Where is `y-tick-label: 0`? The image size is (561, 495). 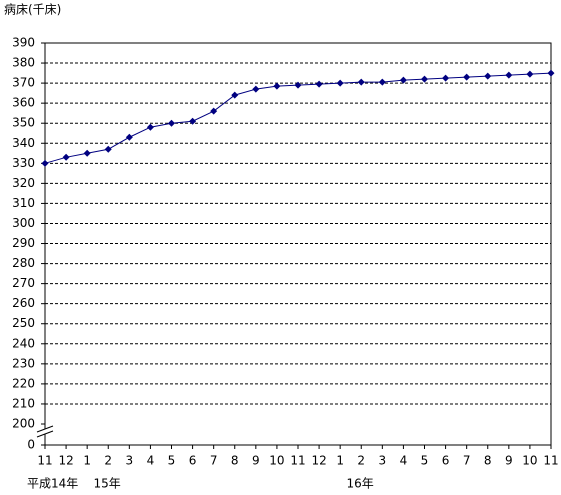
y-tick-label: 0 is located at coordinates (31, 445).